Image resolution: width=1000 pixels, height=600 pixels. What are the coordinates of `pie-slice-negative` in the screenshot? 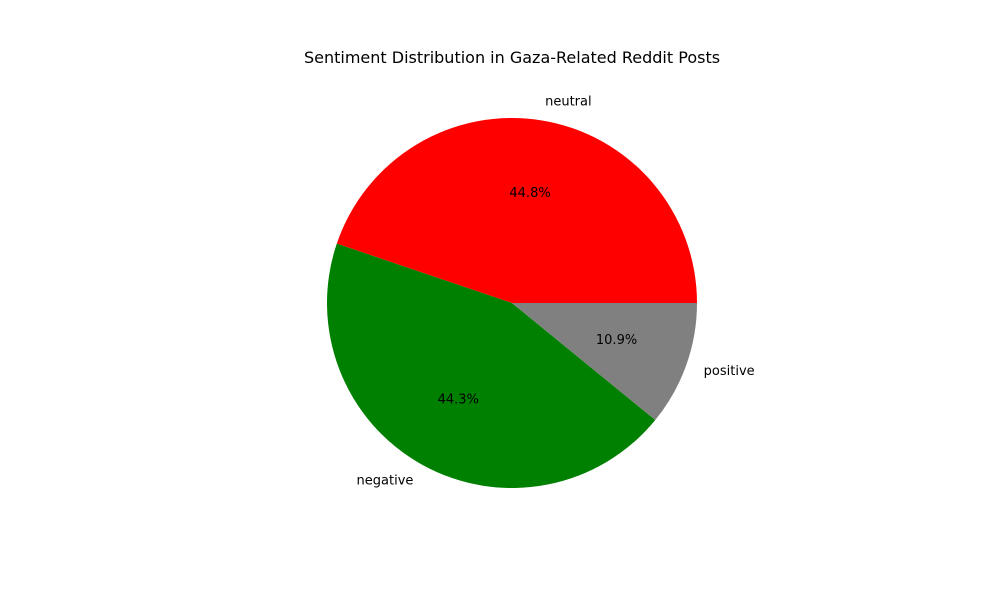 It's located at (491, 366).